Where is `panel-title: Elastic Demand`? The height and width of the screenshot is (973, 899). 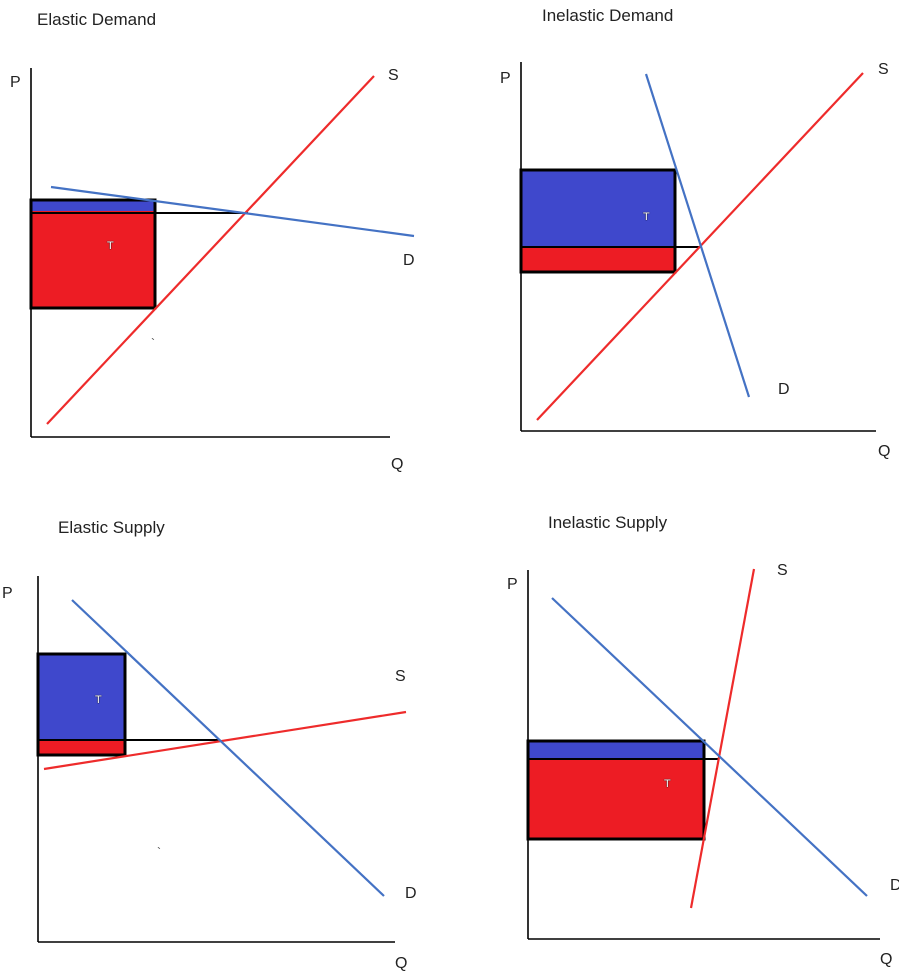 panel-title: Elastic Demand is located at coordinates (97, 19).